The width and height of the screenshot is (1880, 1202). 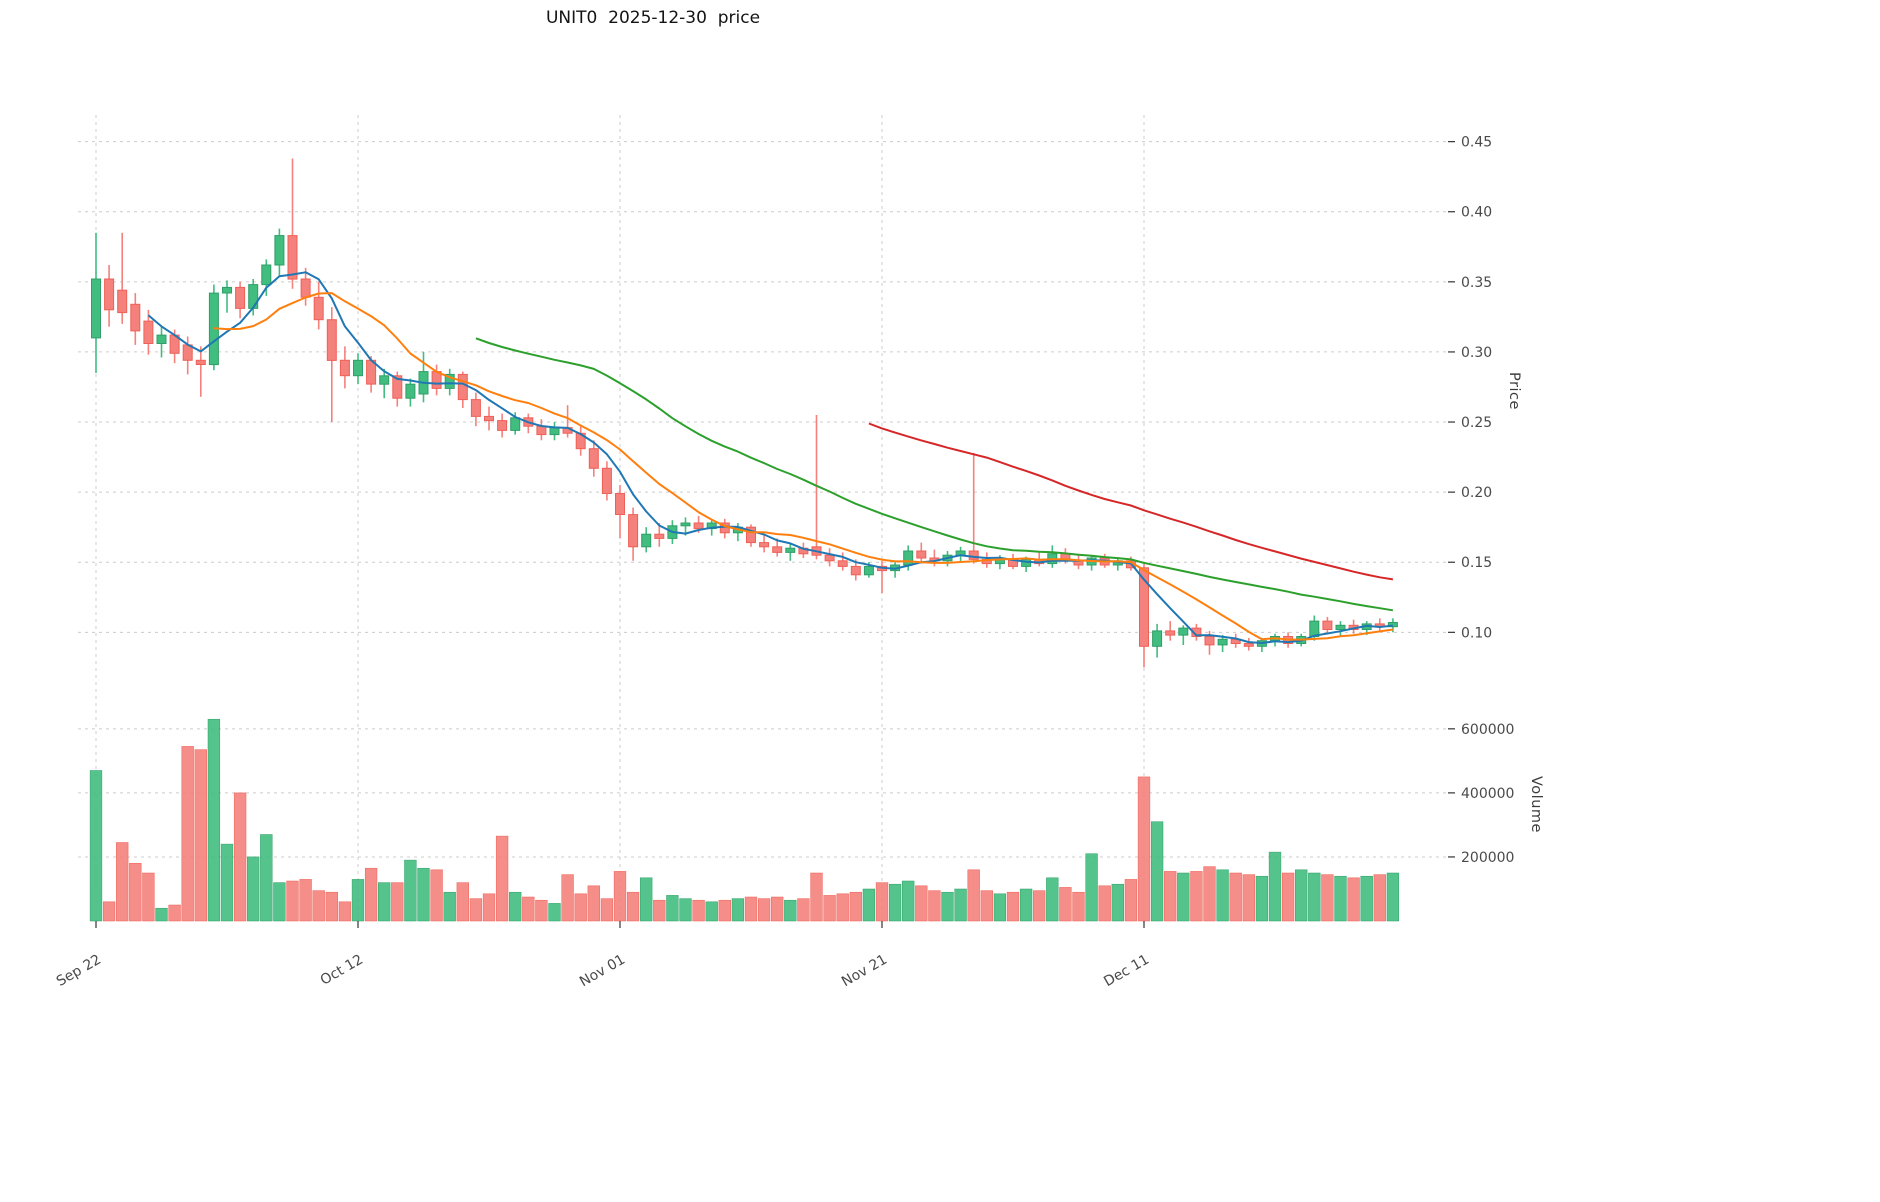 What do you see at coordinates (1487, 794) in the screenshot?
I see `volume-tick-label: 400000` at bounding box center [1487, 794].